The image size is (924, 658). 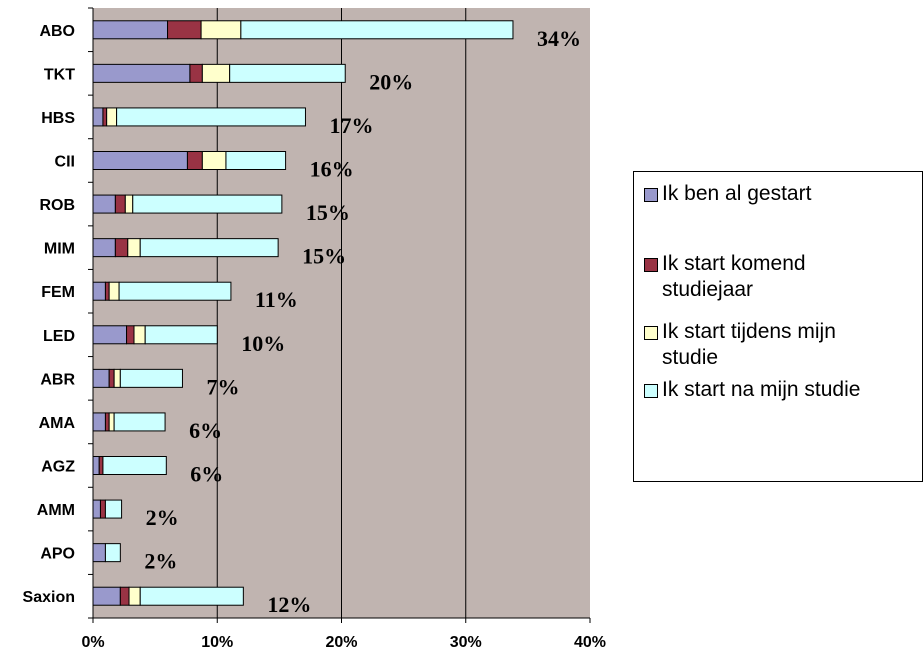 I want to click on legend-item-already-started: Ik ben al gestart, so click(x=783, y=194).